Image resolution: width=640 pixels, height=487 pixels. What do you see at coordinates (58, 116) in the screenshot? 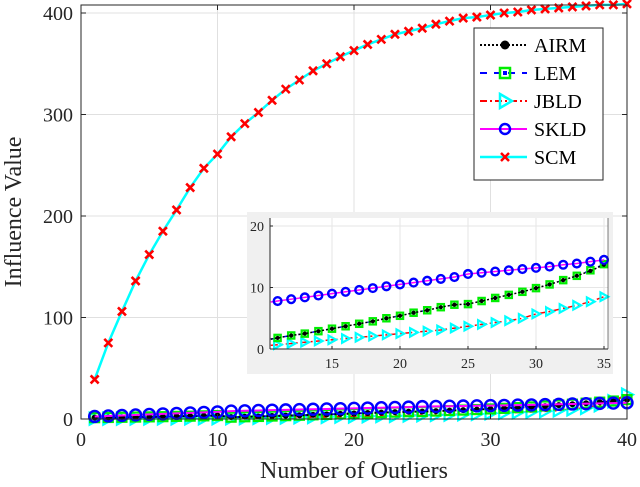
I see `y-tick-label: 300` at bounding box center [58, 116].